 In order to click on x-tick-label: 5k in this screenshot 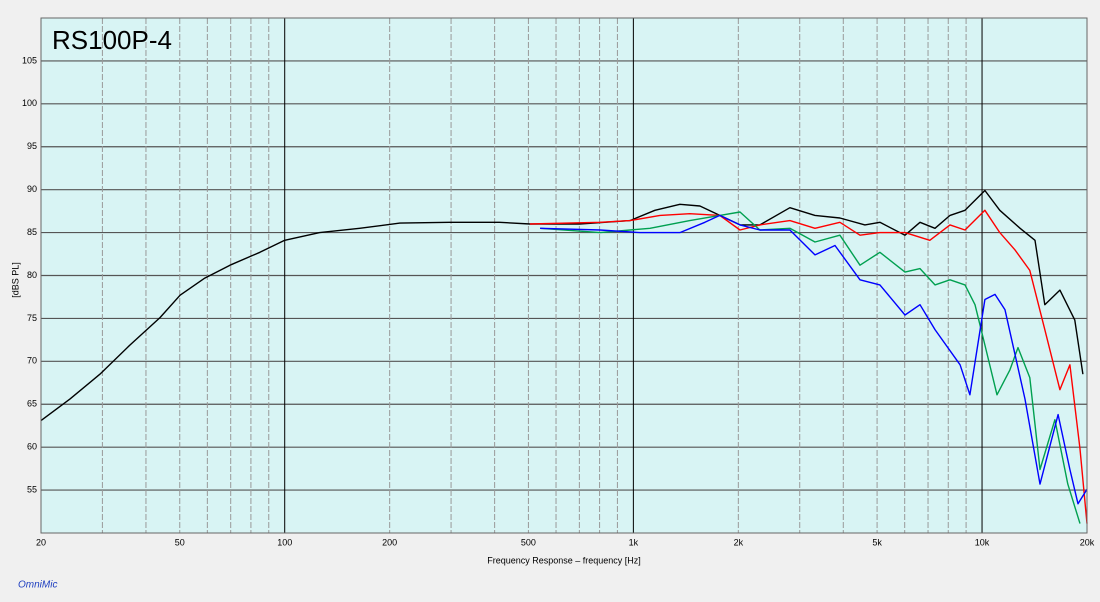, I will do `click(877, 542)`.